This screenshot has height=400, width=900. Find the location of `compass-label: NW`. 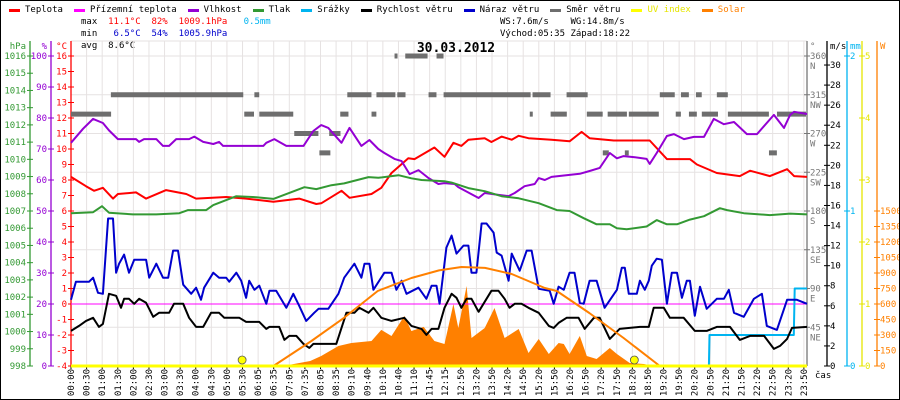

compass-label: NW is located at coordinates (815, 106).